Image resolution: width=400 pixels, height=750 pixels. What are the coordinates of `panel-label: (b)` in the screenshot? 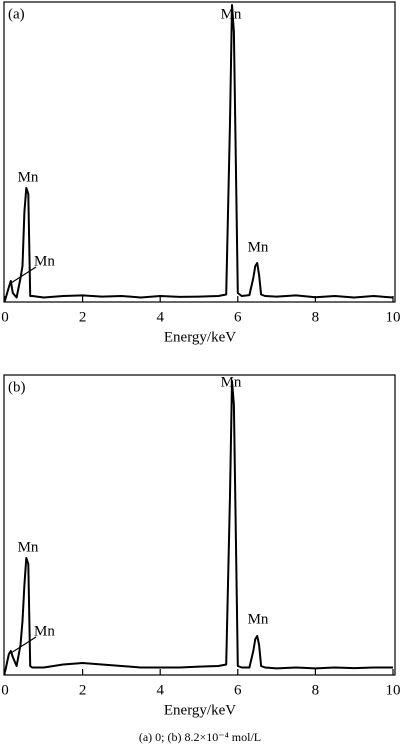 It's located at (17, 387).